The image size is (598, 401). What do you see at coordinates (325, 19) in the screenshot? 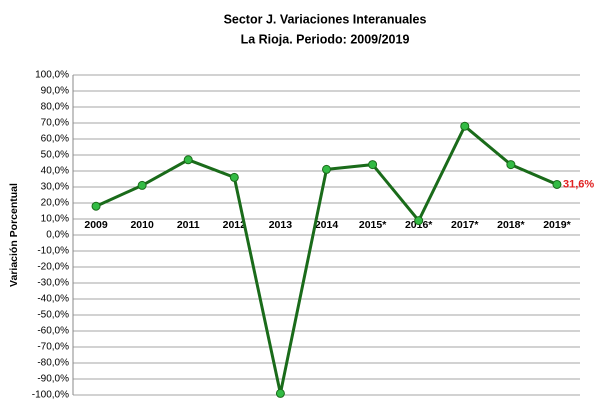
I see `chart-title: Sector J. Variaciones Interanuales` at bounding box center [325, 19].